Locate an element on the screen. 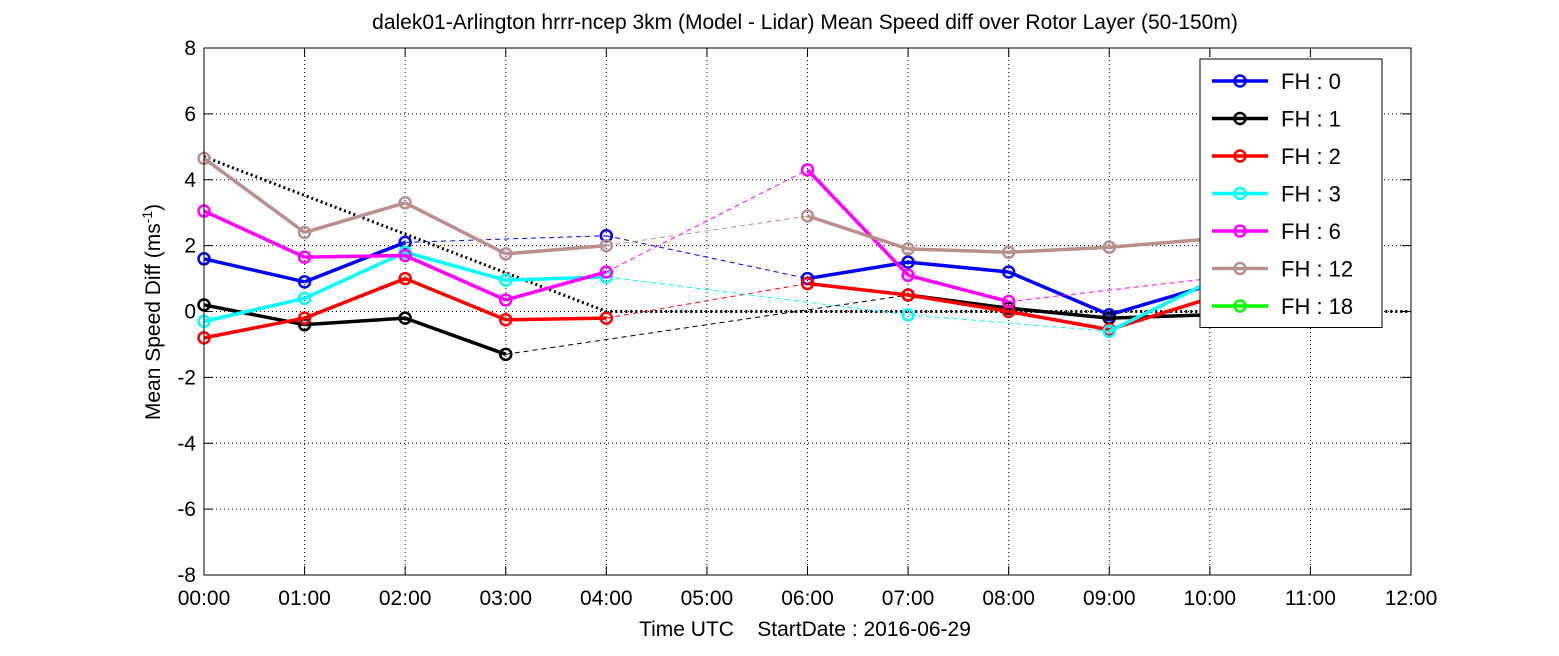 This screenshot has width=1559, height=656. legend-item: FH : 18 is located at coordinates (1282, 306).